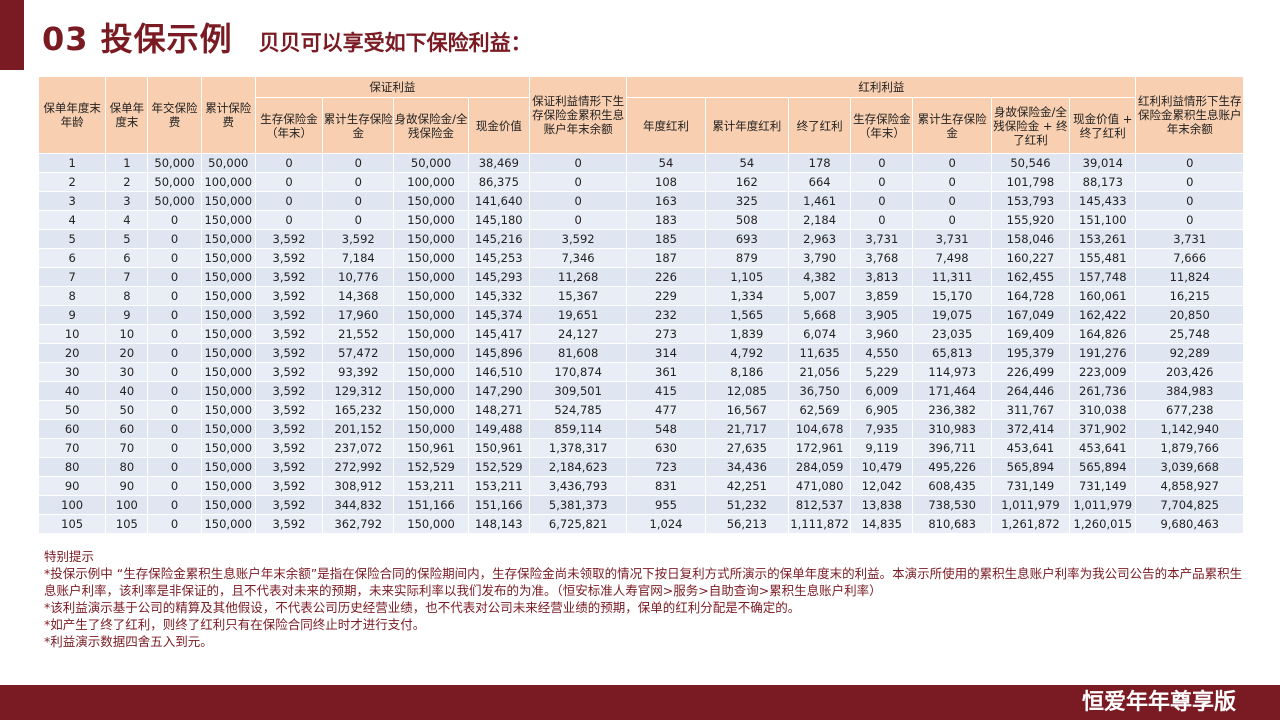 The height and width of the screenshot is (720, 1280). What do you see at coordinates (358, 296) in the screenshot?
I see `table-cell: 14,368` at bounding box center [358, 296].